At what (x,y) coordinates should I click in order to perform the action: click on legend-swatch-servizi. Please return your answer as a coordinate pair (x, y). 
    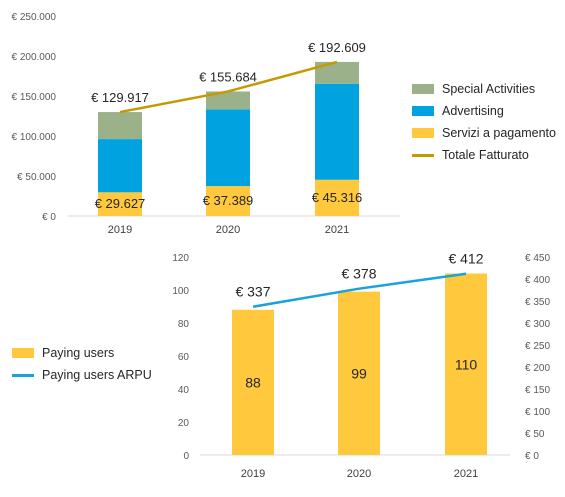
    Looking at the image, I should click on (423, 133).